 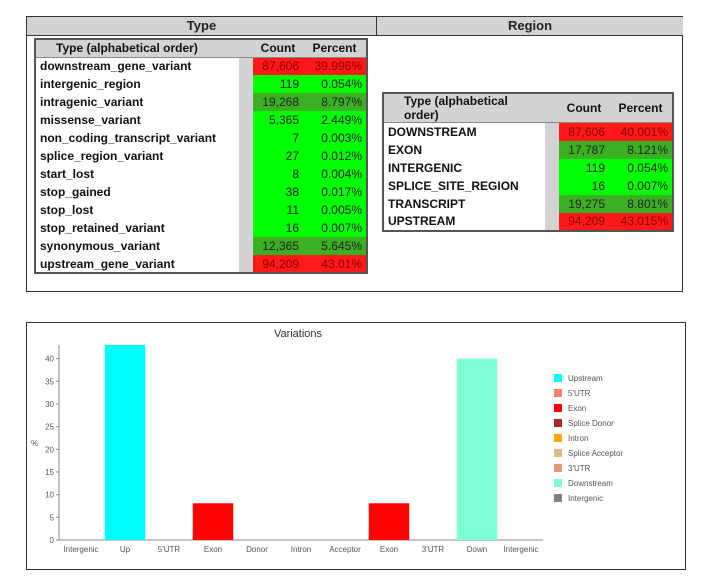 I want to click on type-table-row-count: 119, so click(x=278, y=84).